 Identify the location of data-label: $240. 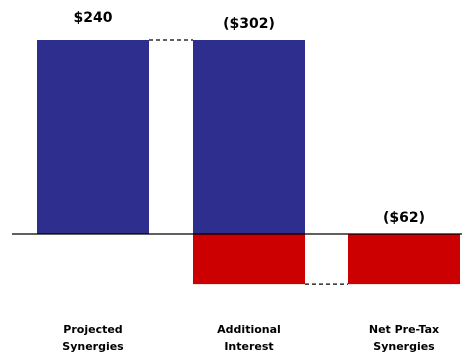
(93, 18).